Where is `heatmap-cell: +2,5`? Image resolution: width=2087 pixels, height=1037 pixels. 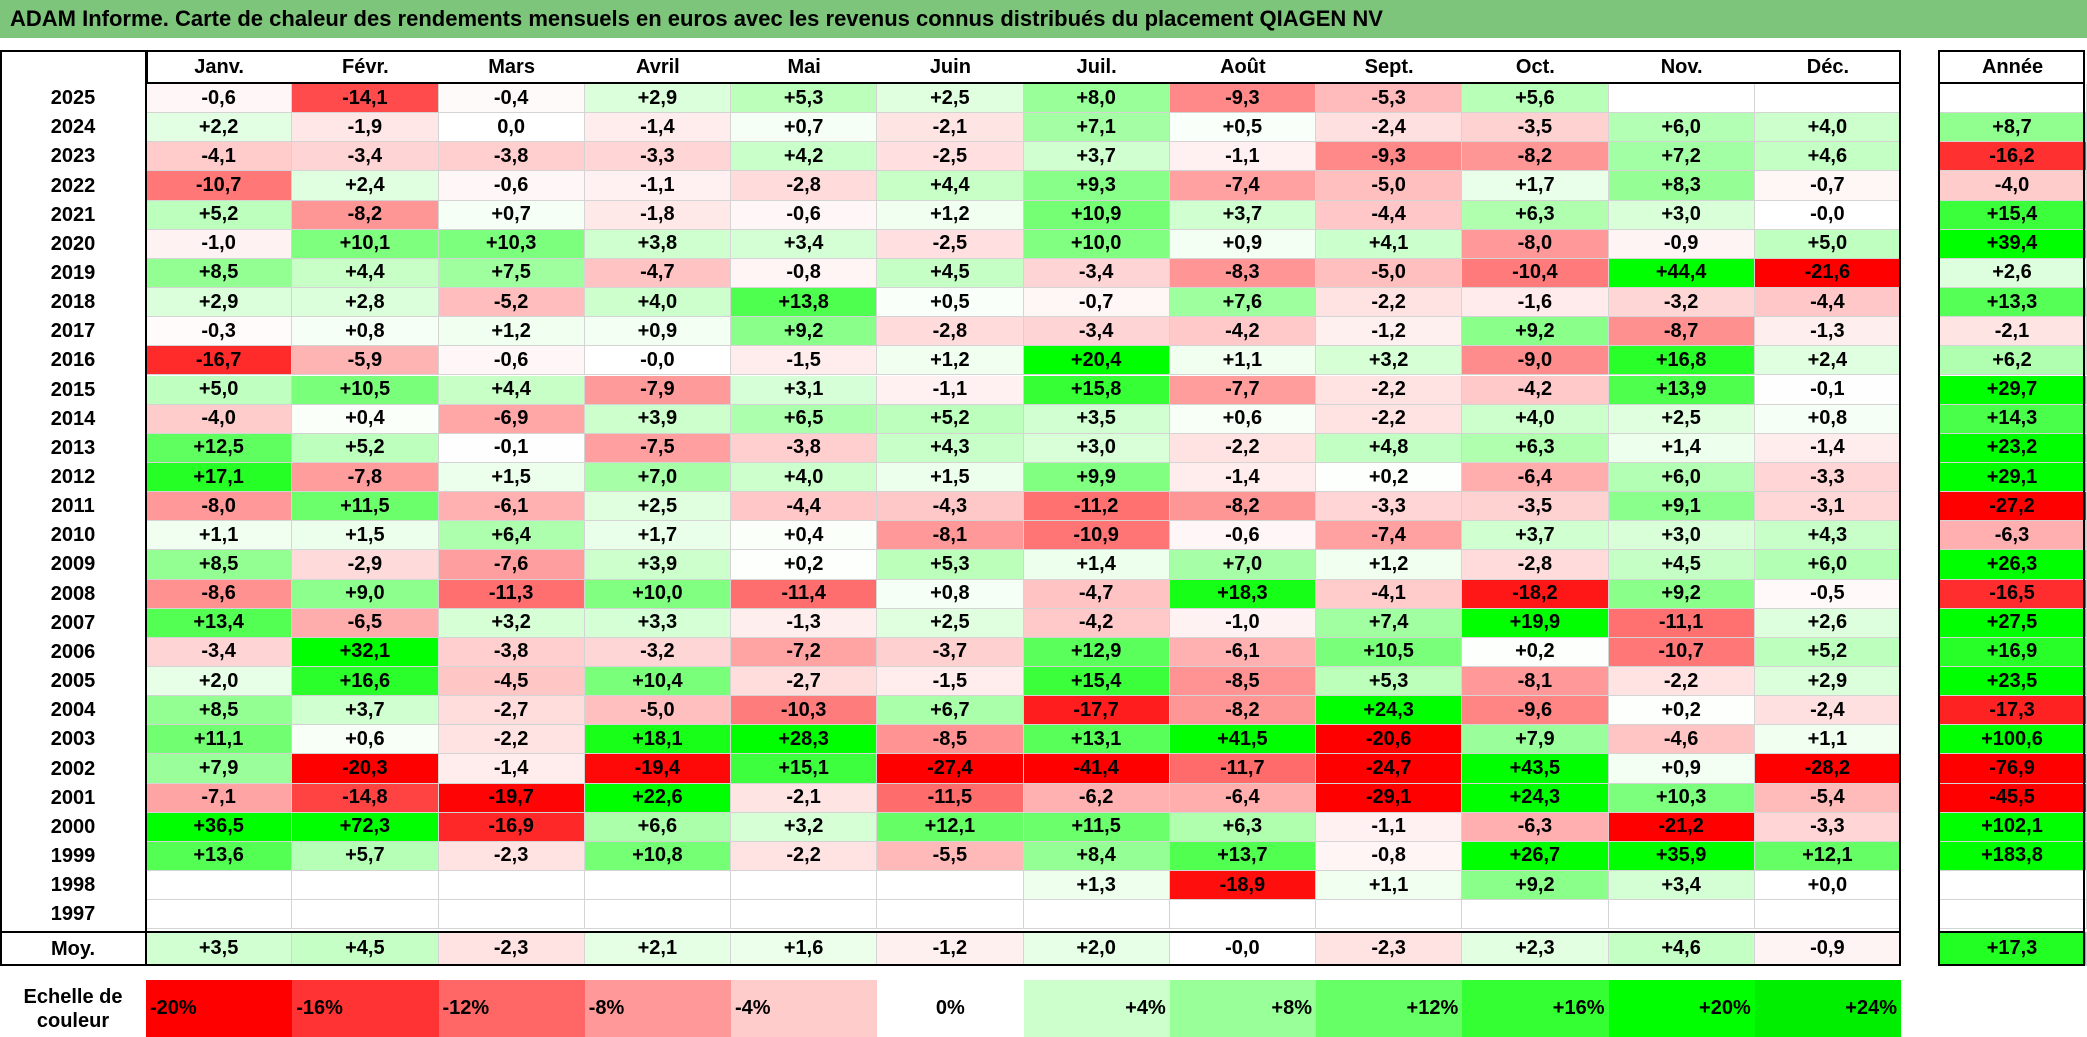 heatmap-cell: +2,5 is located at coordinates (657, 507).